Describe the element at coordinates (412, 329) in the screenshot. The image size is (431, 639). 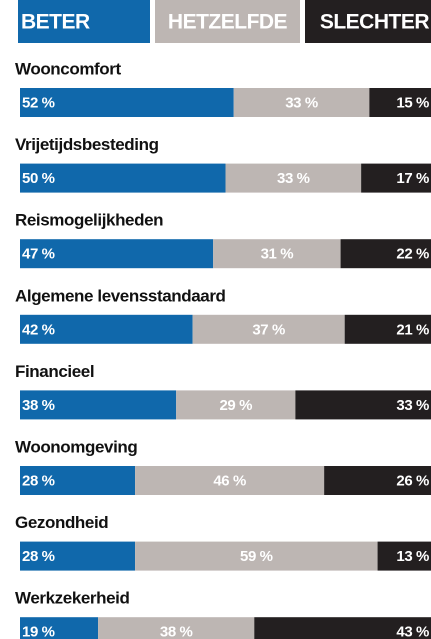
I see `value-label: 21 %` at that location.